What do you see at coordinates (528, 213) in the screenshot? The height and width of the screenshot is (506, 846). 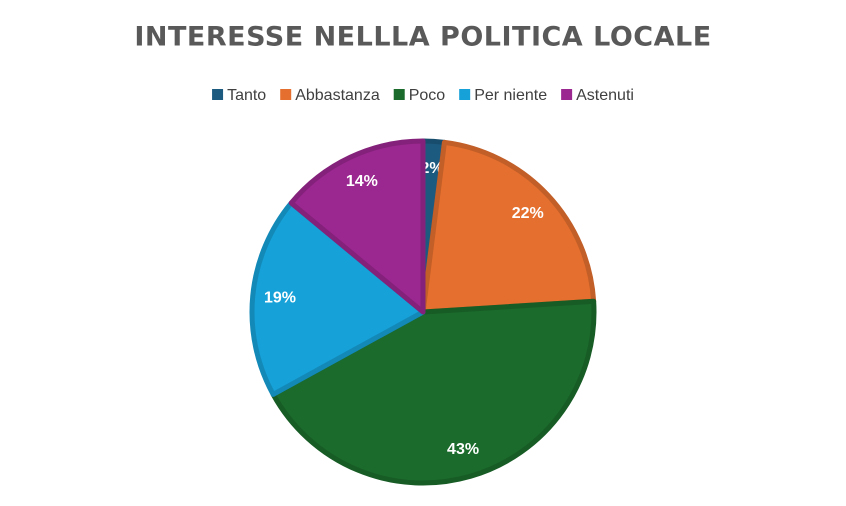 I see `value-label: 22%` at bounding box center [528, 213].